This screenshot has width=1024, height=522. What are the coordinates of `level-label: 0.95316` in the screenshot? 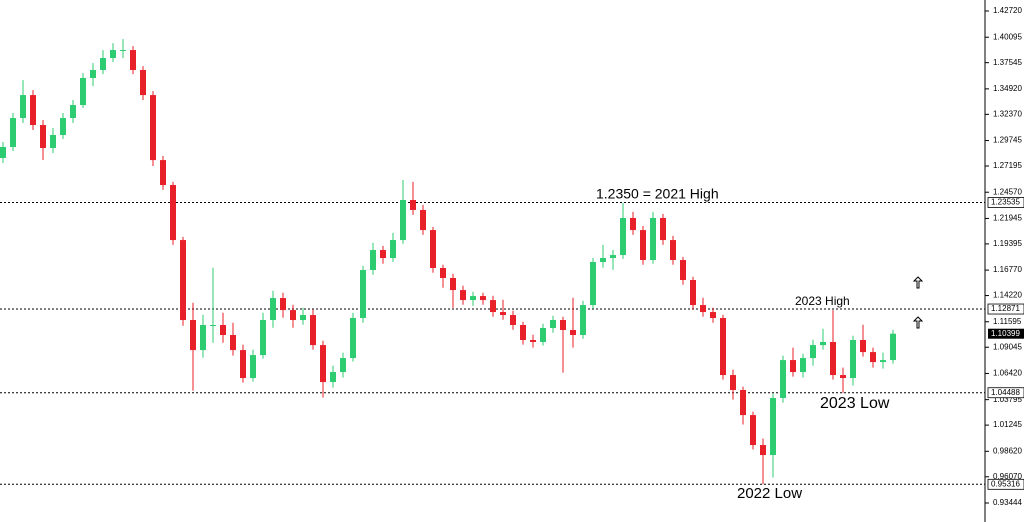 It's located at (1005, 483).